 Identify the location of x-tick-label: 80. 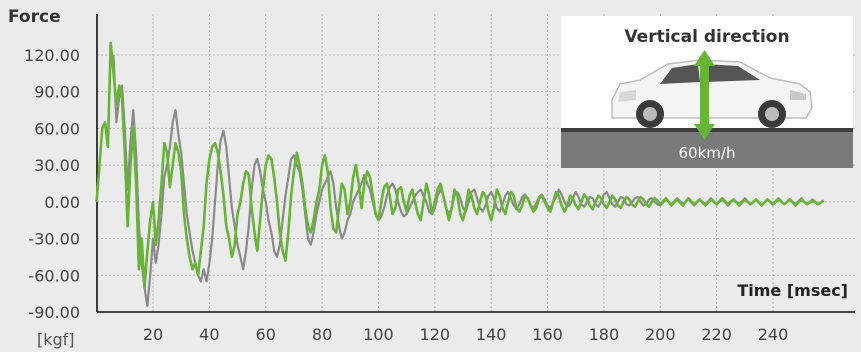
(322, 334).